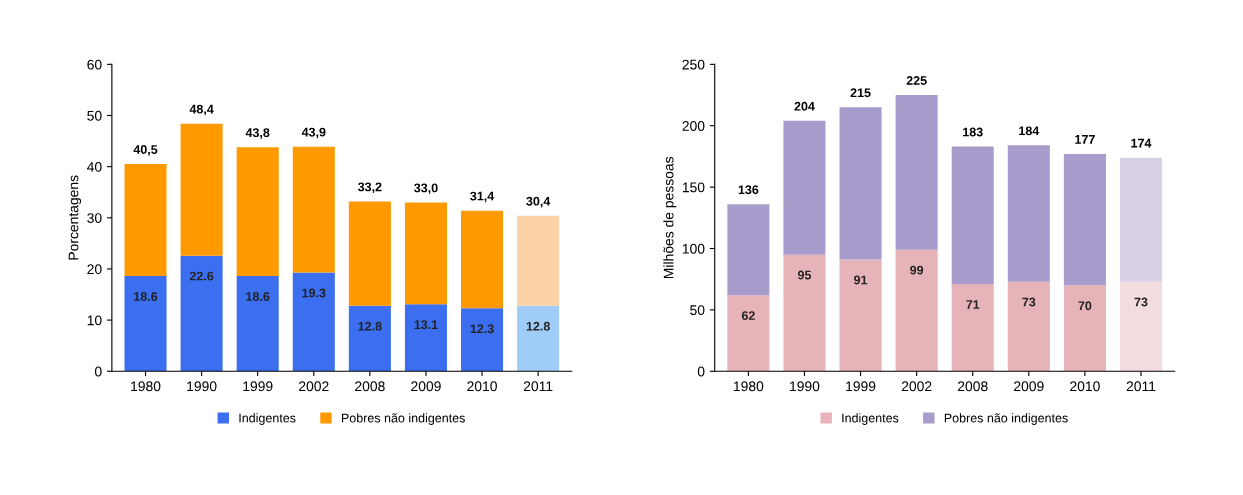 This screenshot has height=495, width=1243. Describe the element at coordinates (693, 126) in the screenshot. I see `y-tick-label: 200` at that location.